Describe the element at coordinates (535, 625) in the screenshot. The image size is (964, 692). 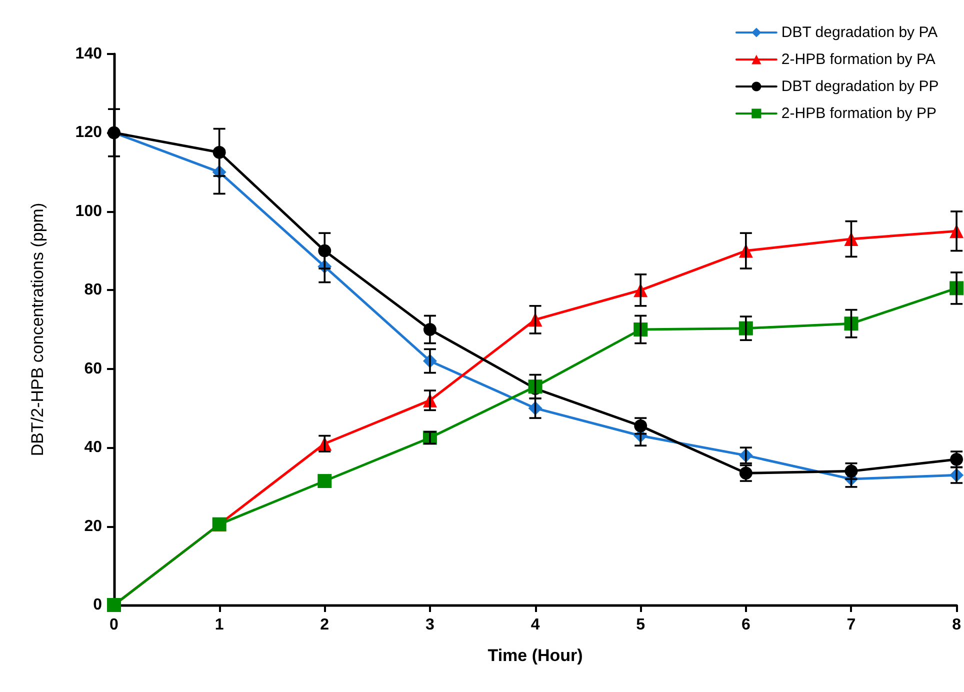
I see `x-tick-label: 4` at that location.